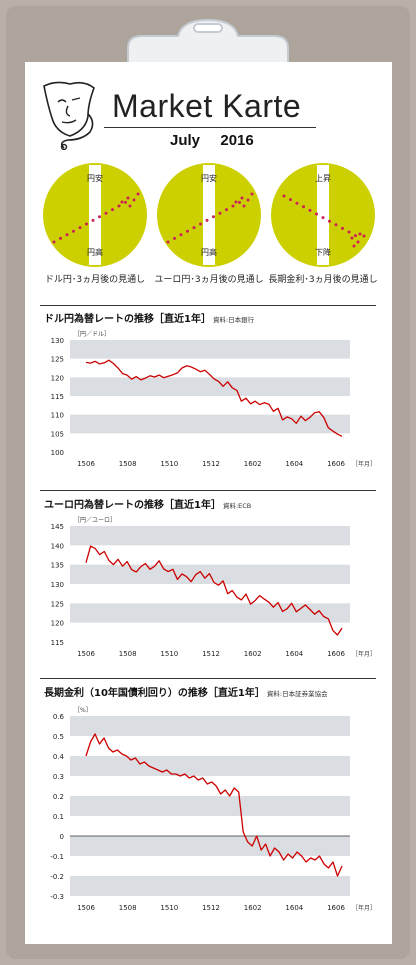  I want to click on y-tick-label: 0.1, so click(58, 817).